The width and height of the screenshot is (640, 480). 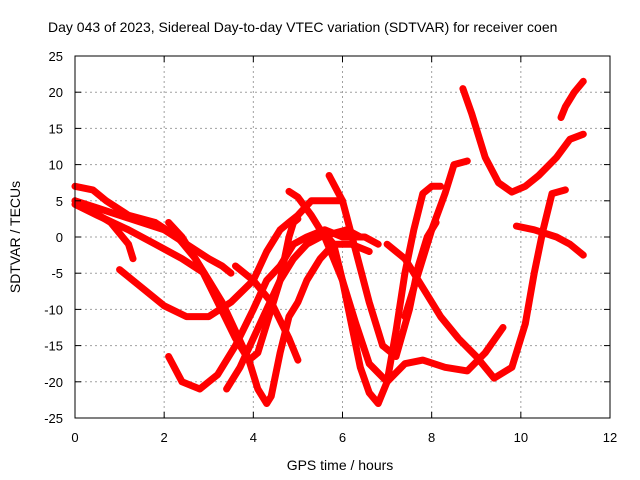 I want to click on x-tick-label: 4, so click(x=253, y=437).